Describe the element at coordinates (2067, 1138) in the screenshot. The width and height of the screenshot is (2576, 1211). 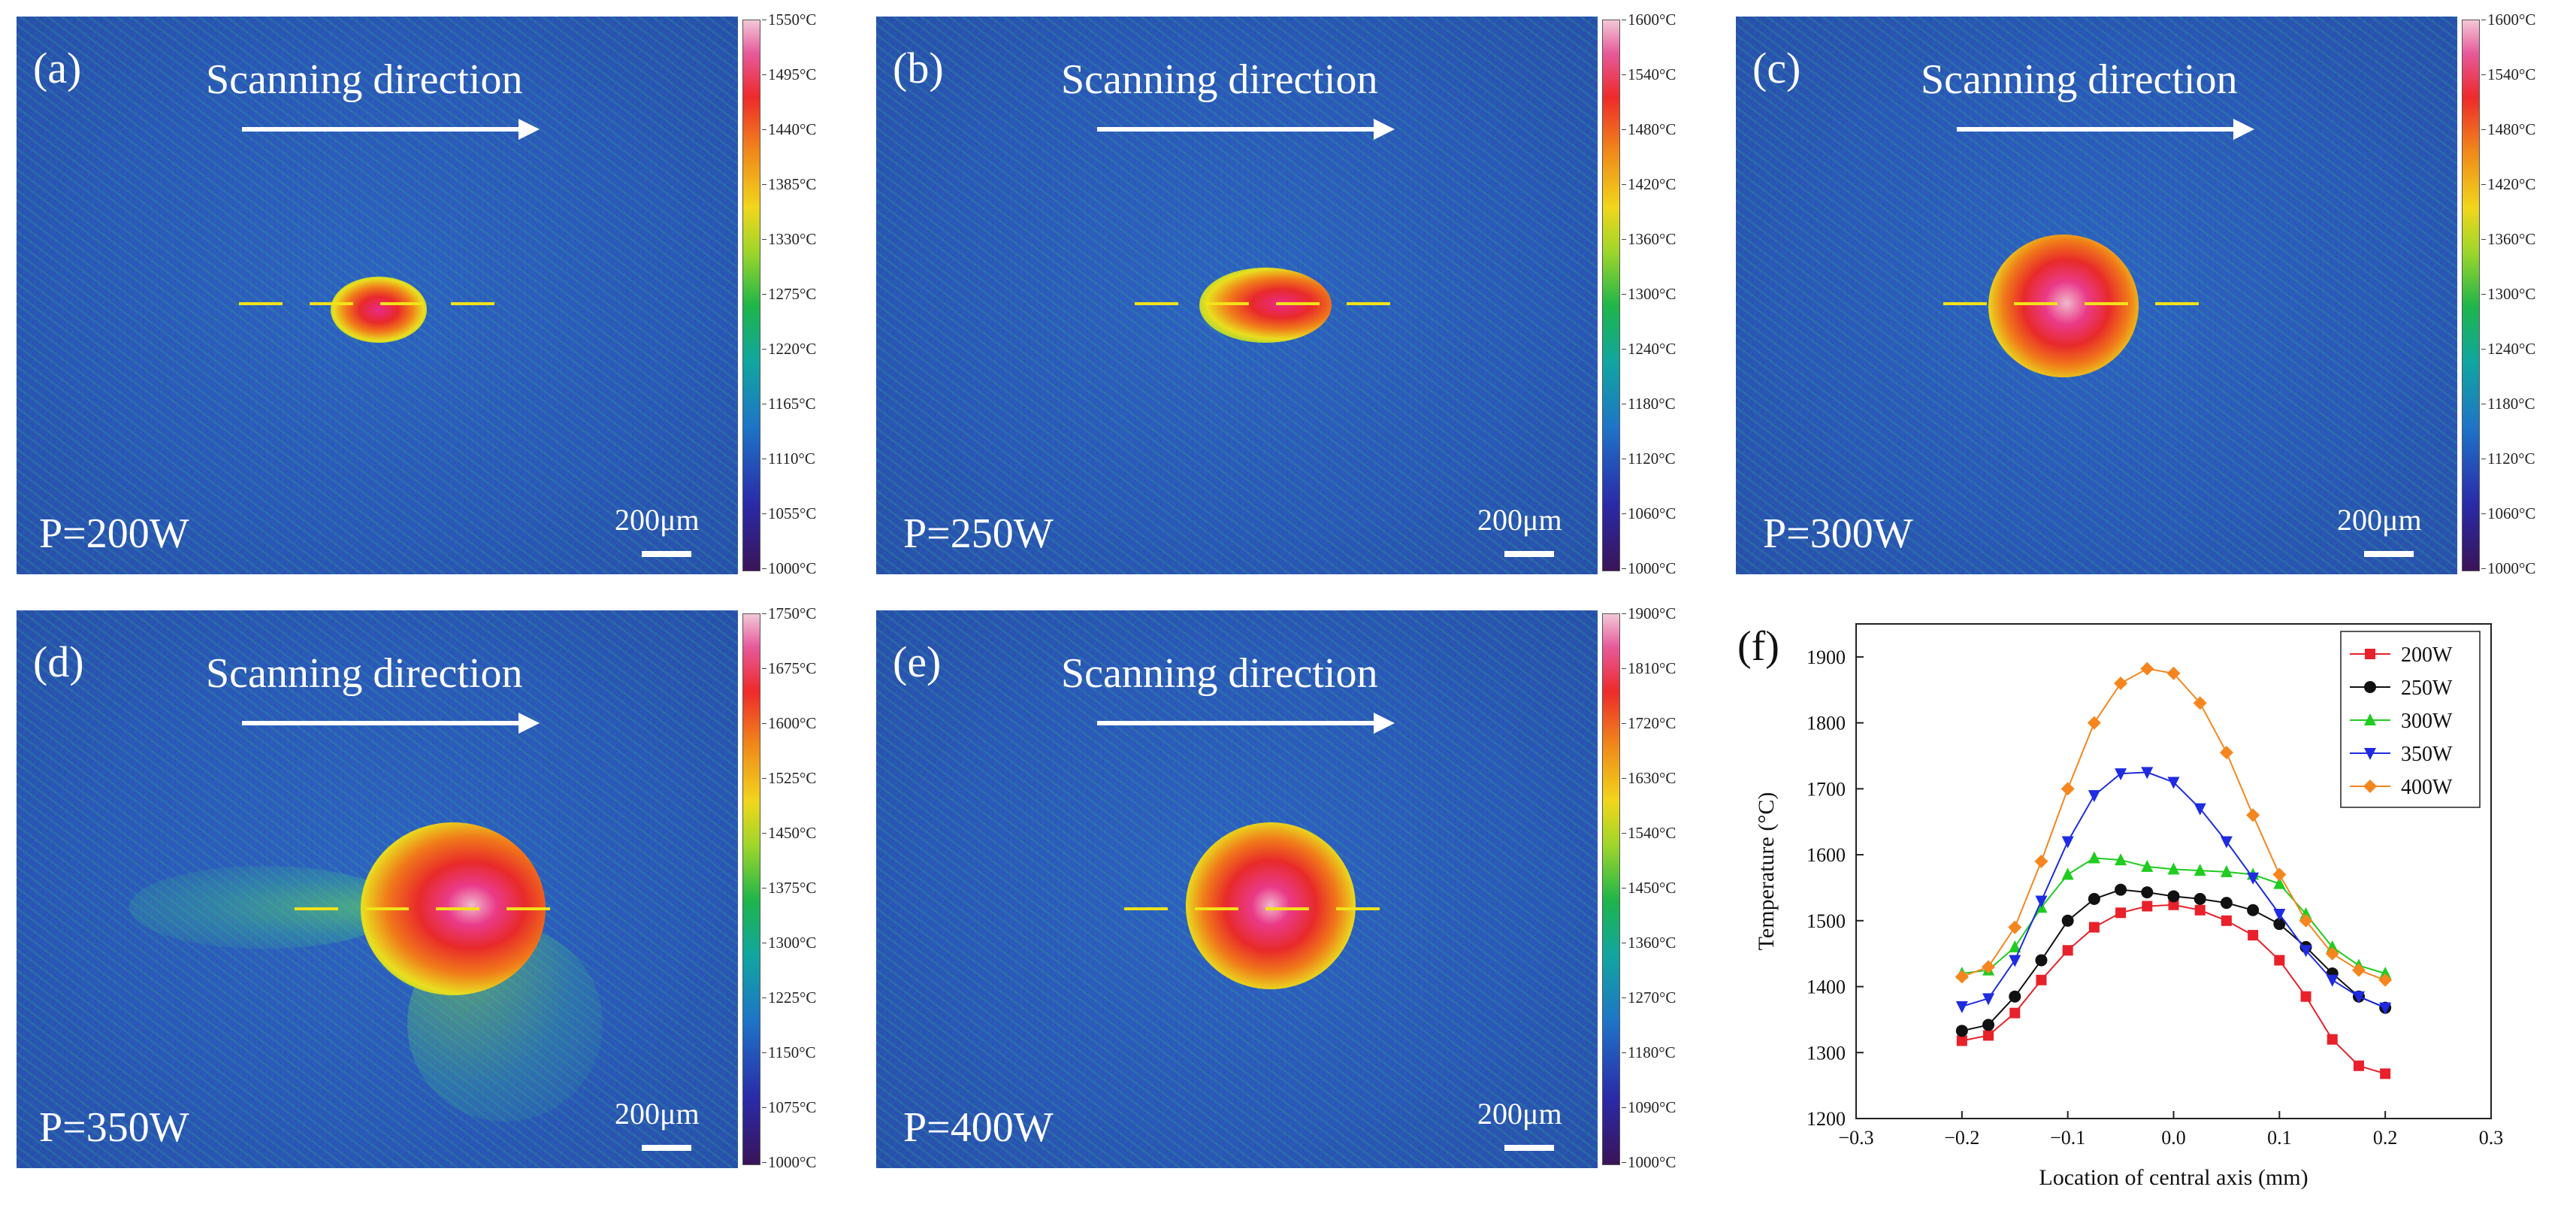
I see `x-tick-label: −0.1` at that location.